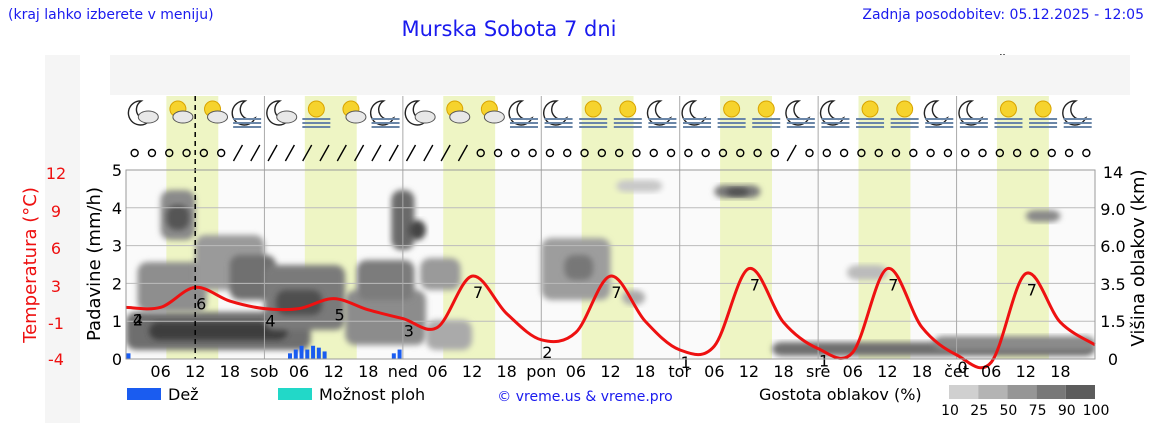  I want to click on precip-tick: 5, so click(117, 170).